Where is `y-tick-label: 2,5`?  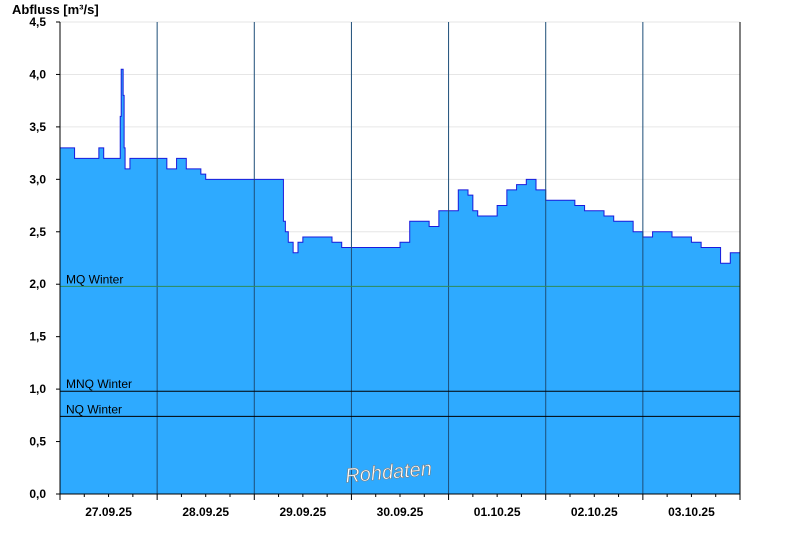 y-tick-label: 2,5 is located at coordinates (37, 232).